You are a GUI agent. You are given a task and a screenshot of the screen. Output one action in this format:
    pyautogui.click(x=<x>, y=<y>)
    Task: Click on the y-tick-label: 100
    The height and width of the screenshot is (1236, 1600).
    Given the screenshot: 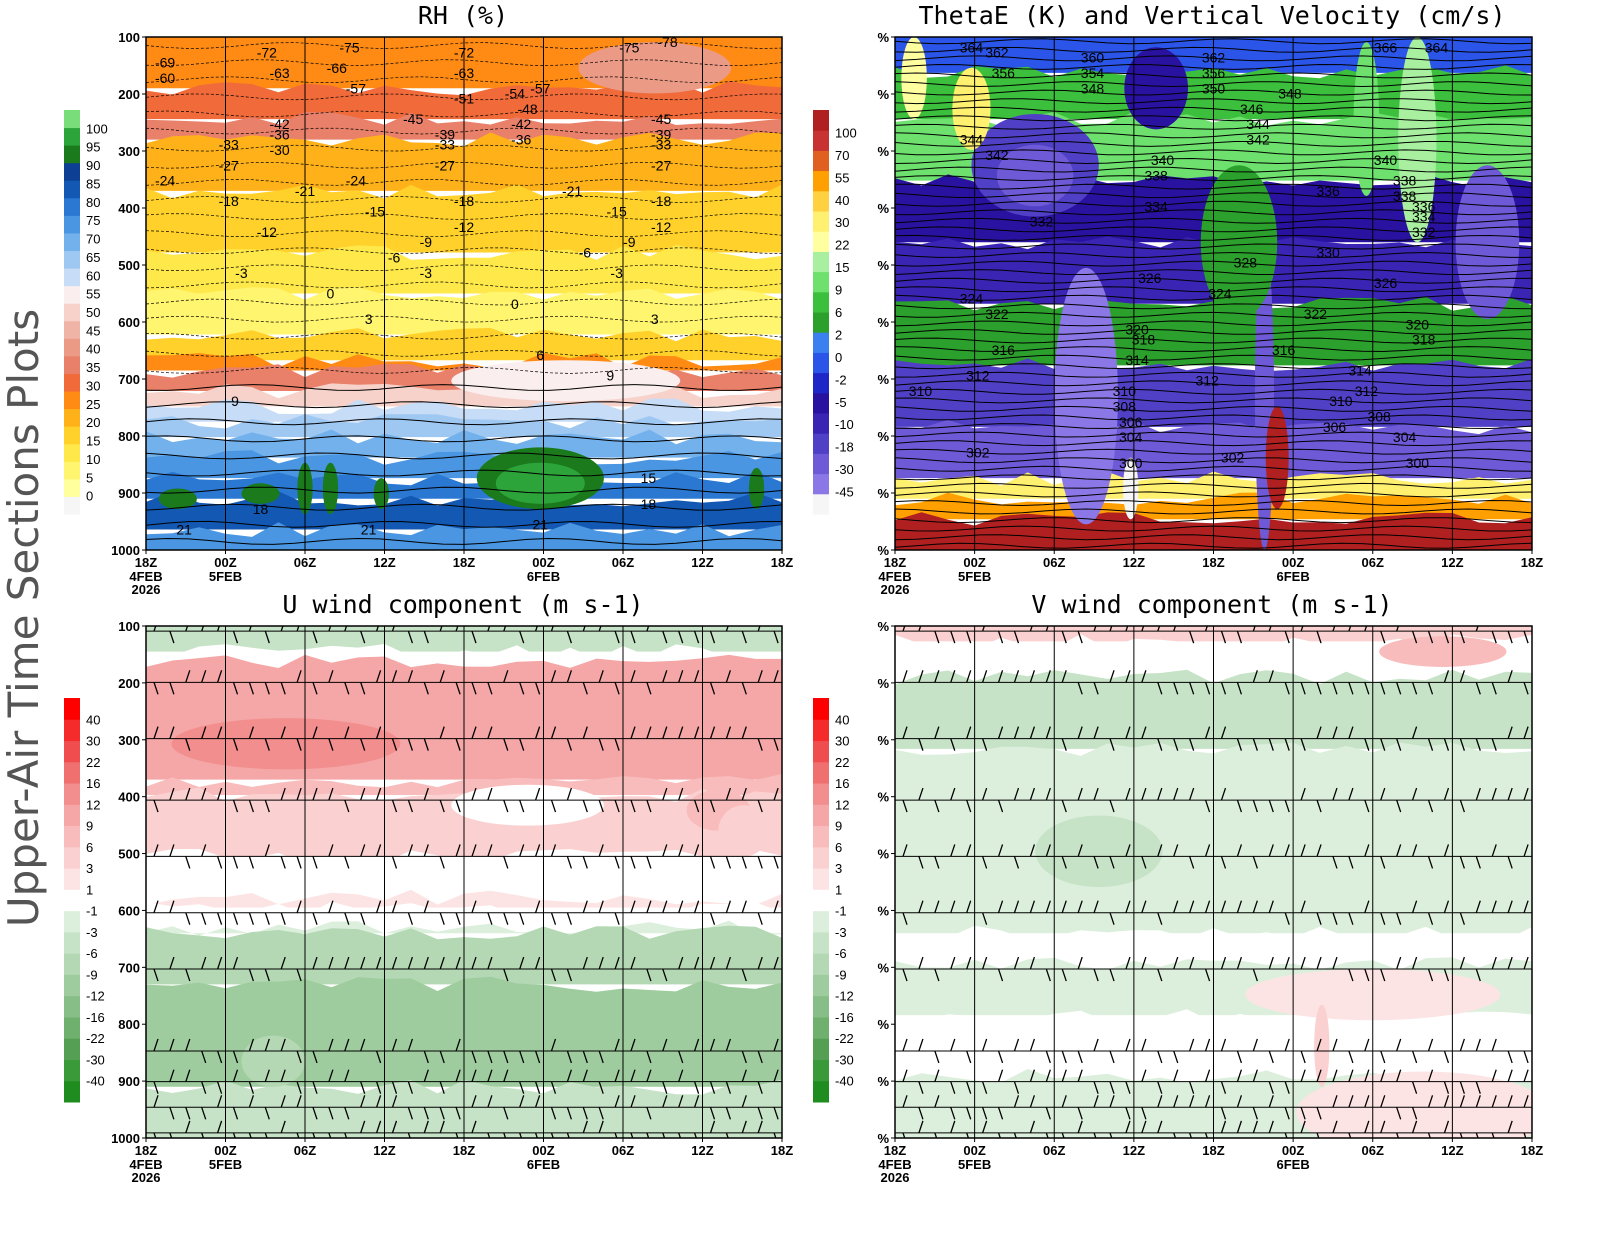 What is the action you would take?
    pyautogui.click(x=129, y=626)
    